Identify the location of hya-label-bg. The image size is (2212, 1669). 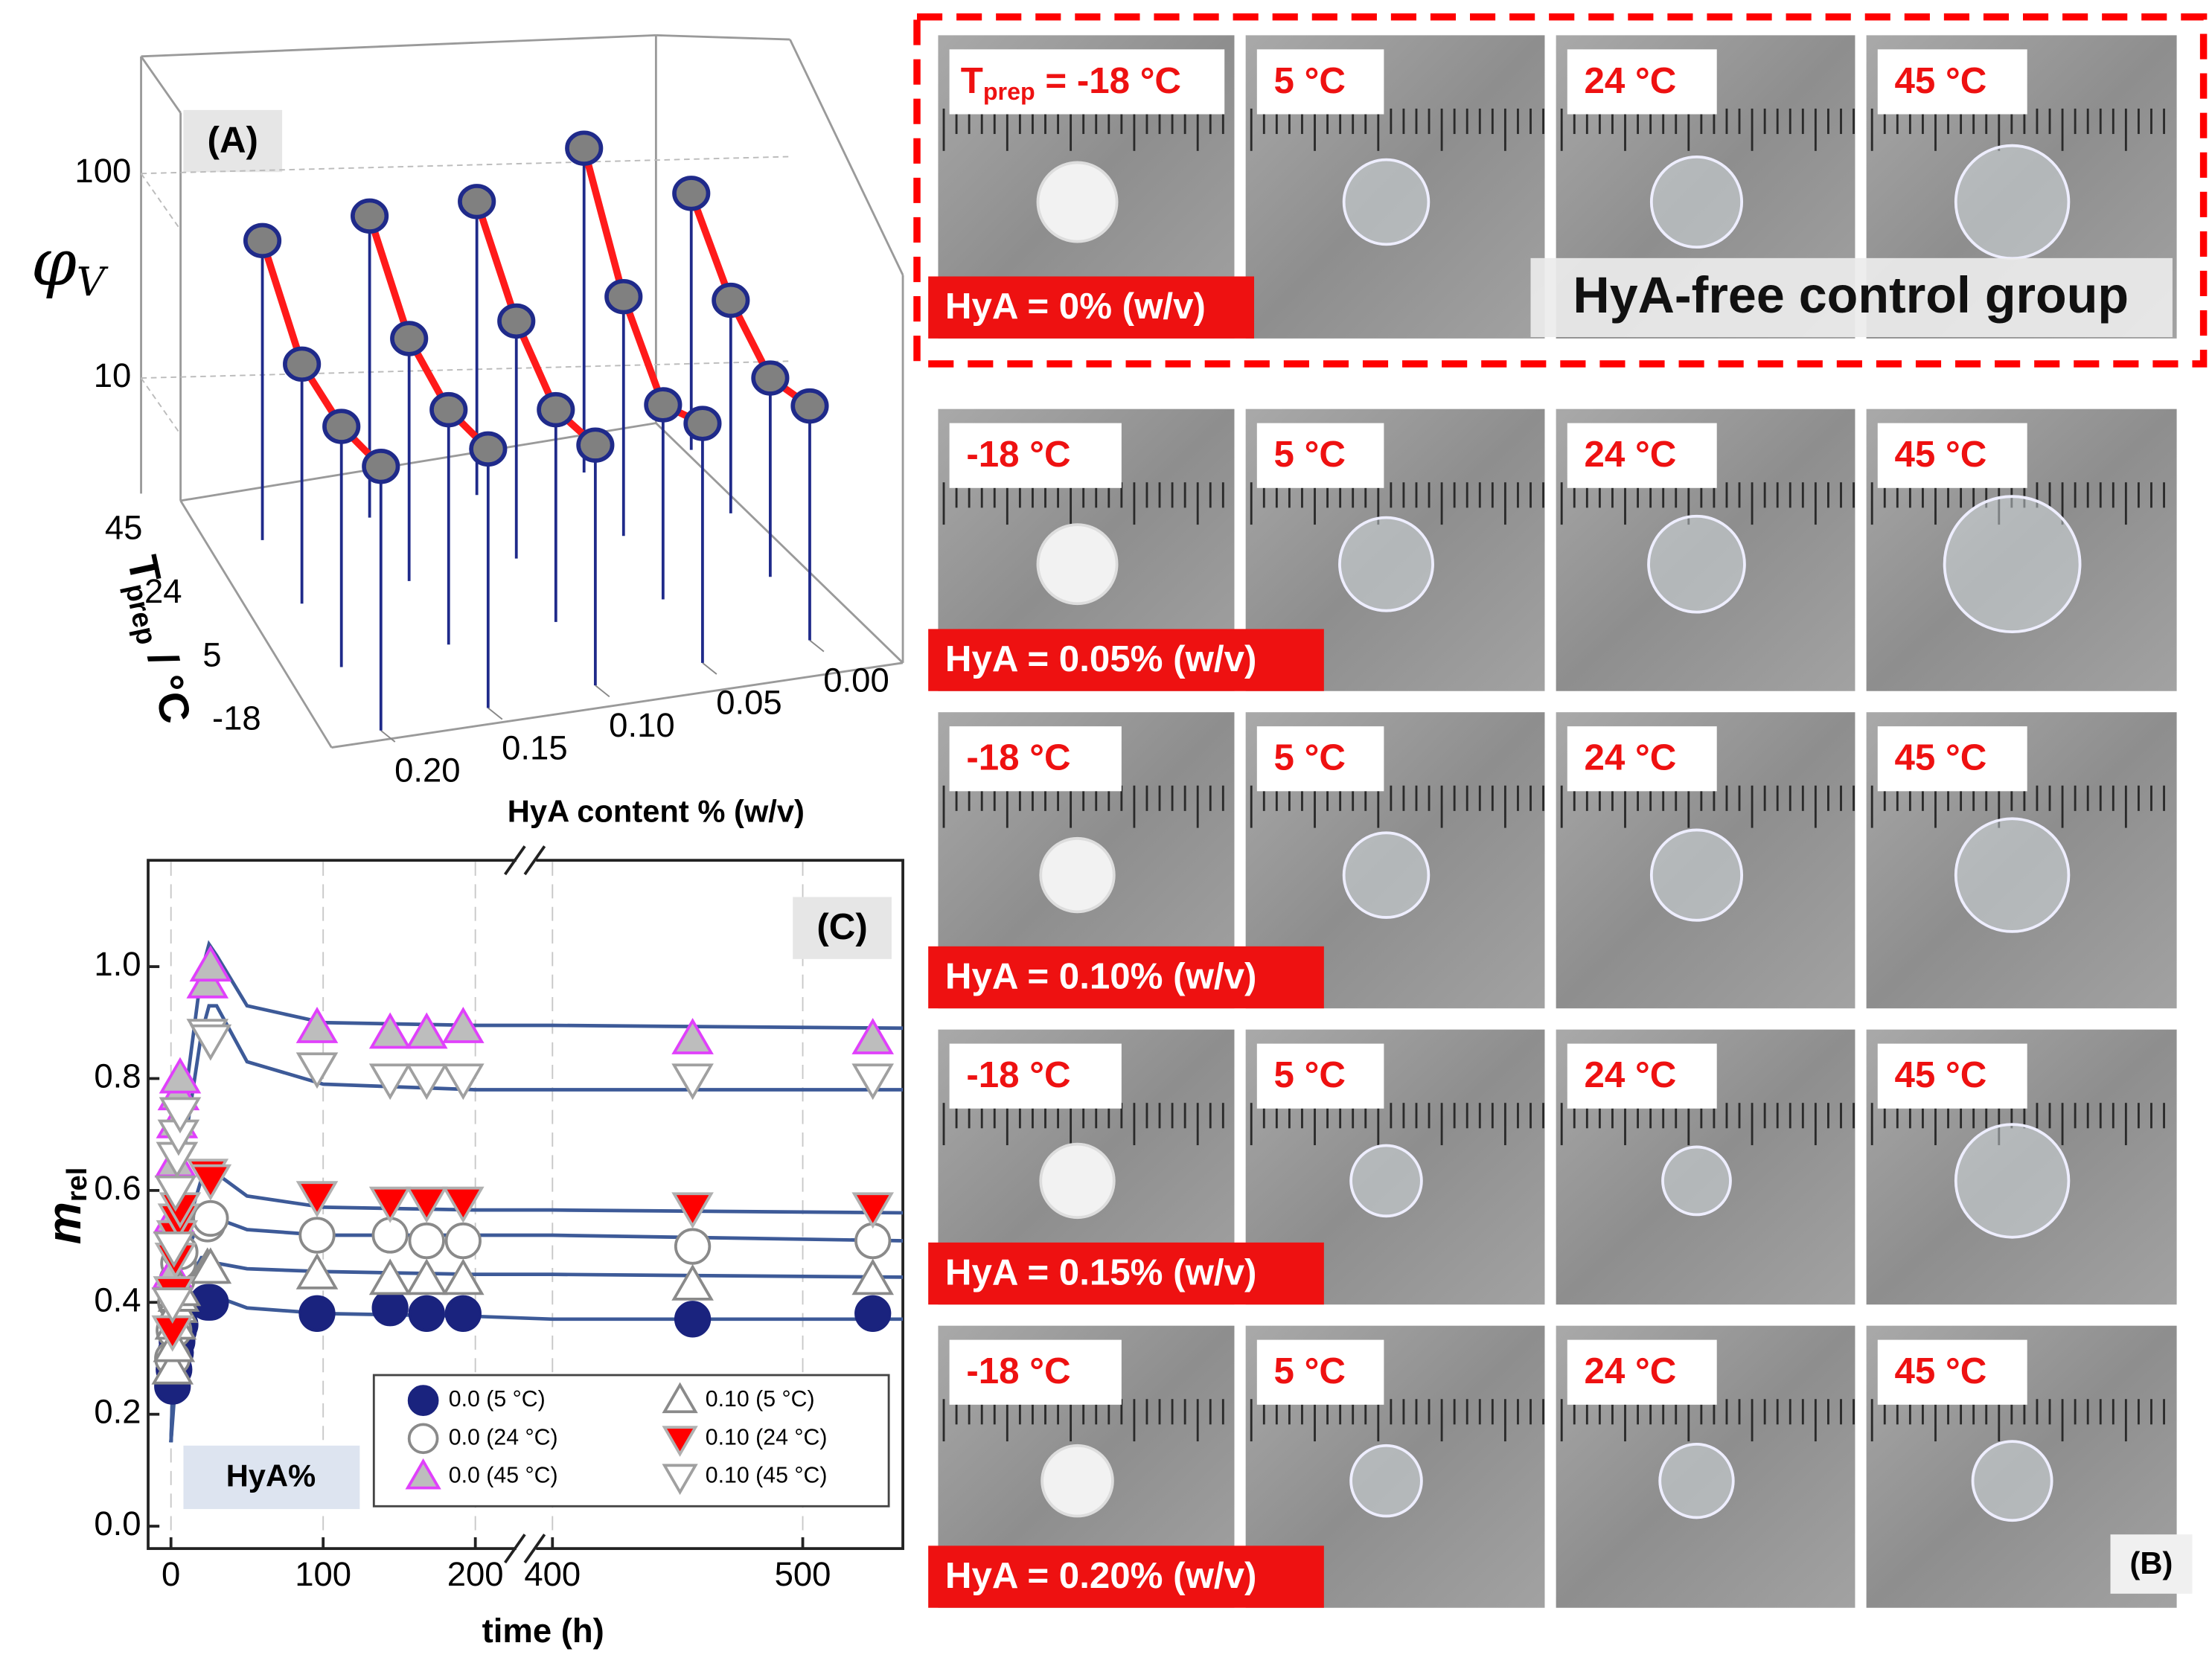
(1092, 307).